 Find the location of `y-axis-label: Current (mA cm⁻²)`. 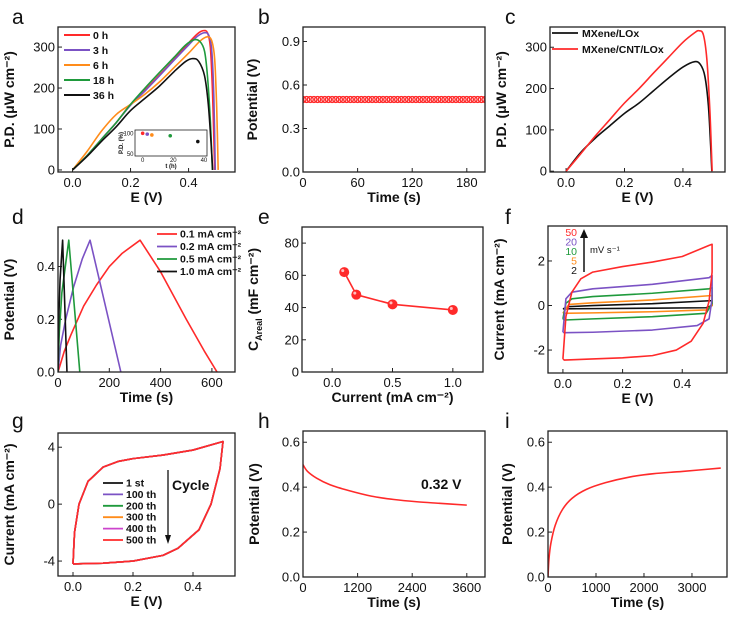

y-axis-label: Current (mA cm⁻²) is located at coordinates (499, 300).